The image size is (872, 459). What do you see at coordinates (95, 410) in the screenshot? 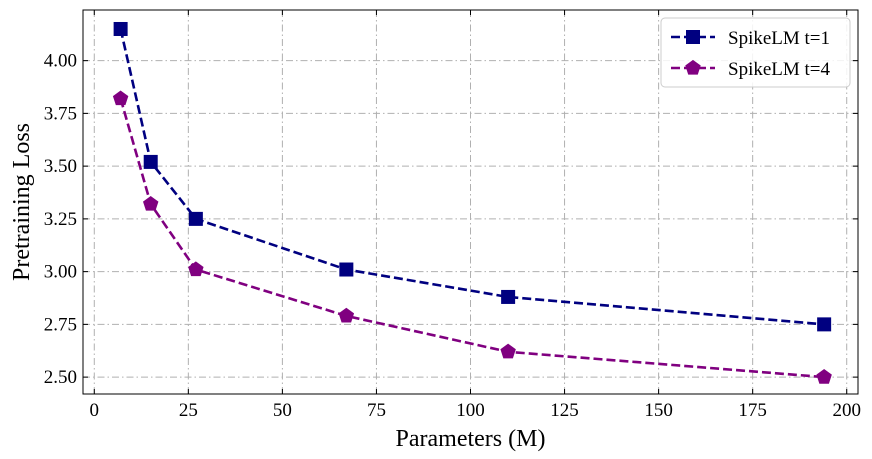
I see `x-tick-label: 0` at bounding box center [95, 410].